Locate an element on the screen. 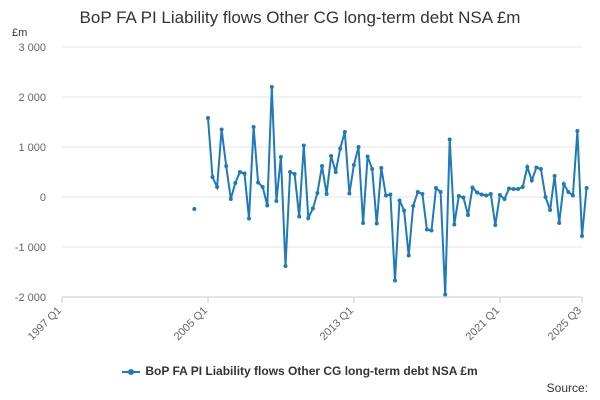  y-axis-ticks: 3 000 2 000 1 000 0 -1 000 -2 000 is located at coordinates (30, 173).